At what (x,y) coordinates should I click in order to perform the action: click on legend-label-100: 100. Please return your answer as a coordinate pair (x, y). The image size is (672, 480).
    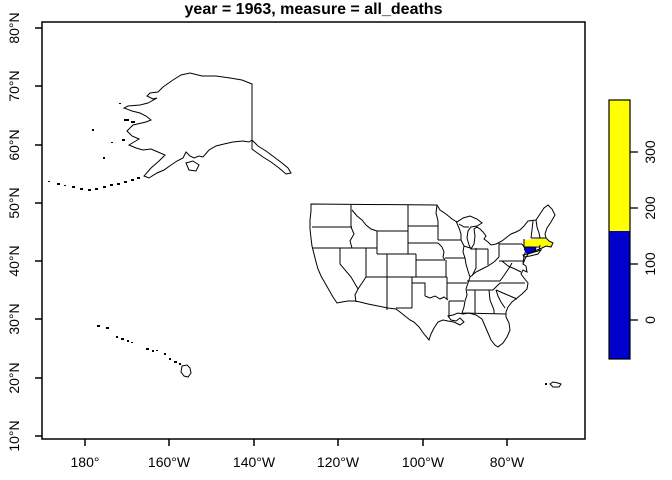
    Looking at the image, I should click on (650, 264).